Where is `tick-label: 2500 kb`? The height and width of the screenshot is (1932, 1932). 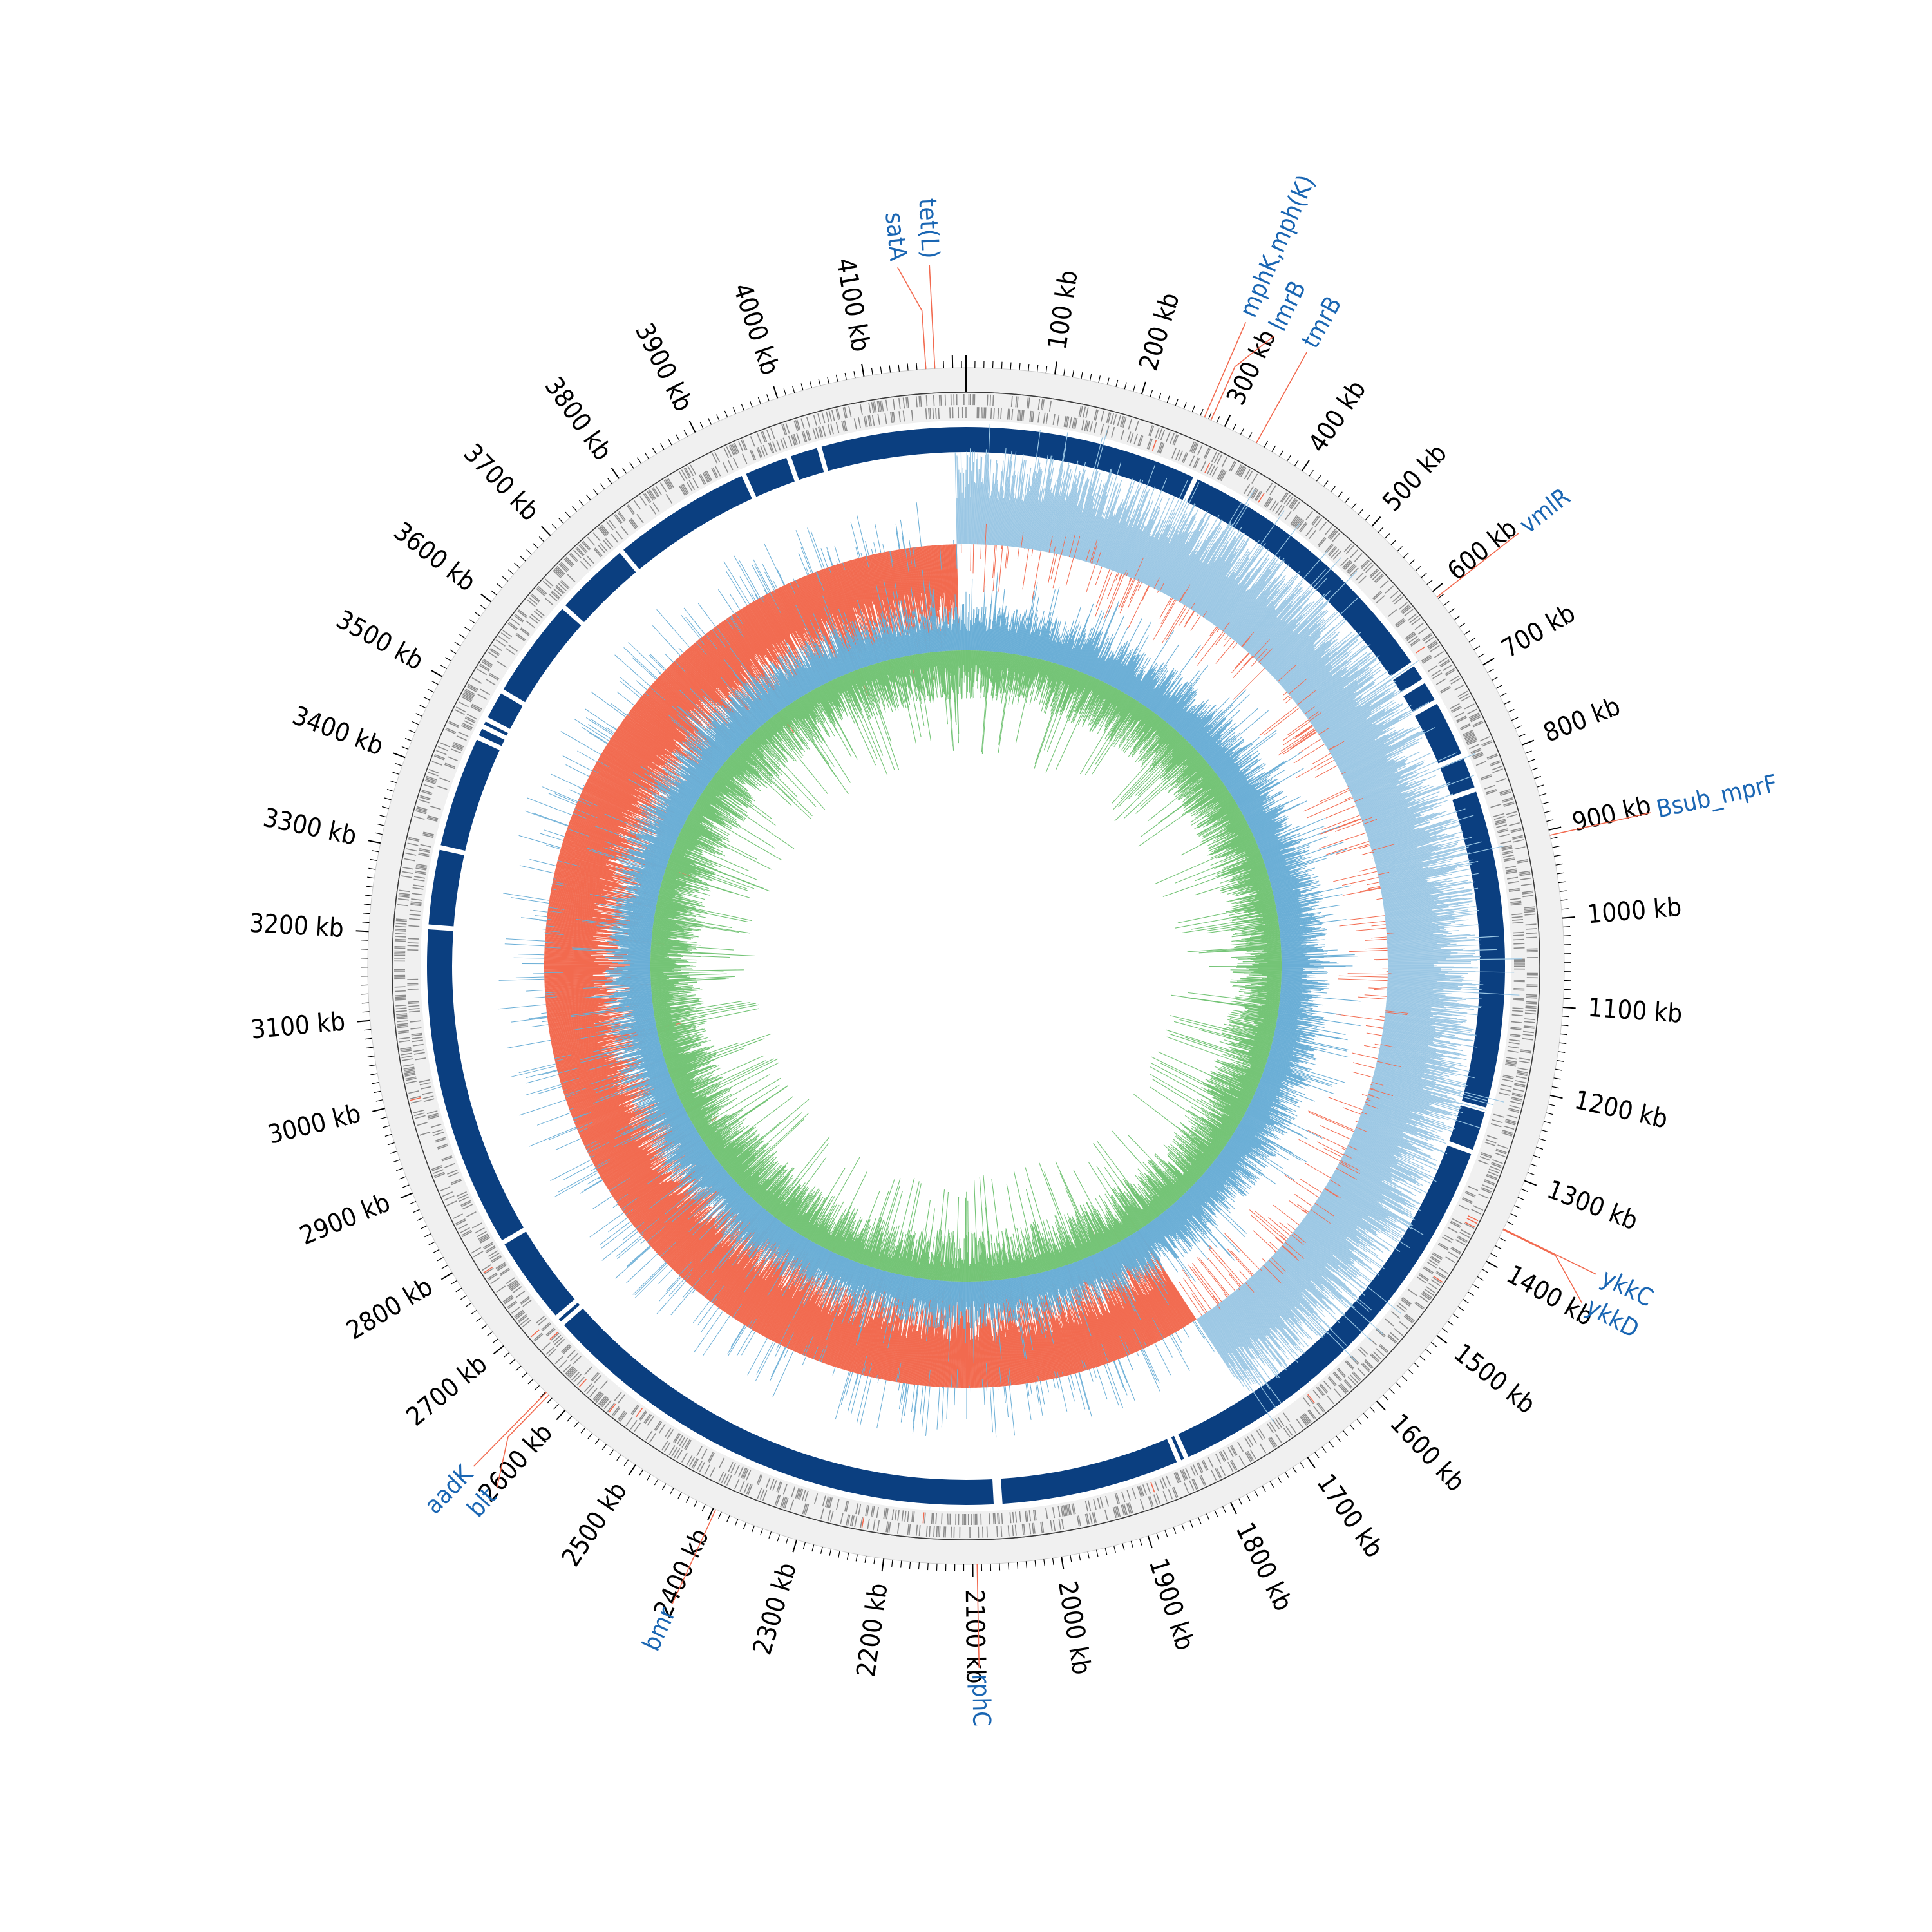
tick-label: 2500 kb is located at coordinates (594, 1525).